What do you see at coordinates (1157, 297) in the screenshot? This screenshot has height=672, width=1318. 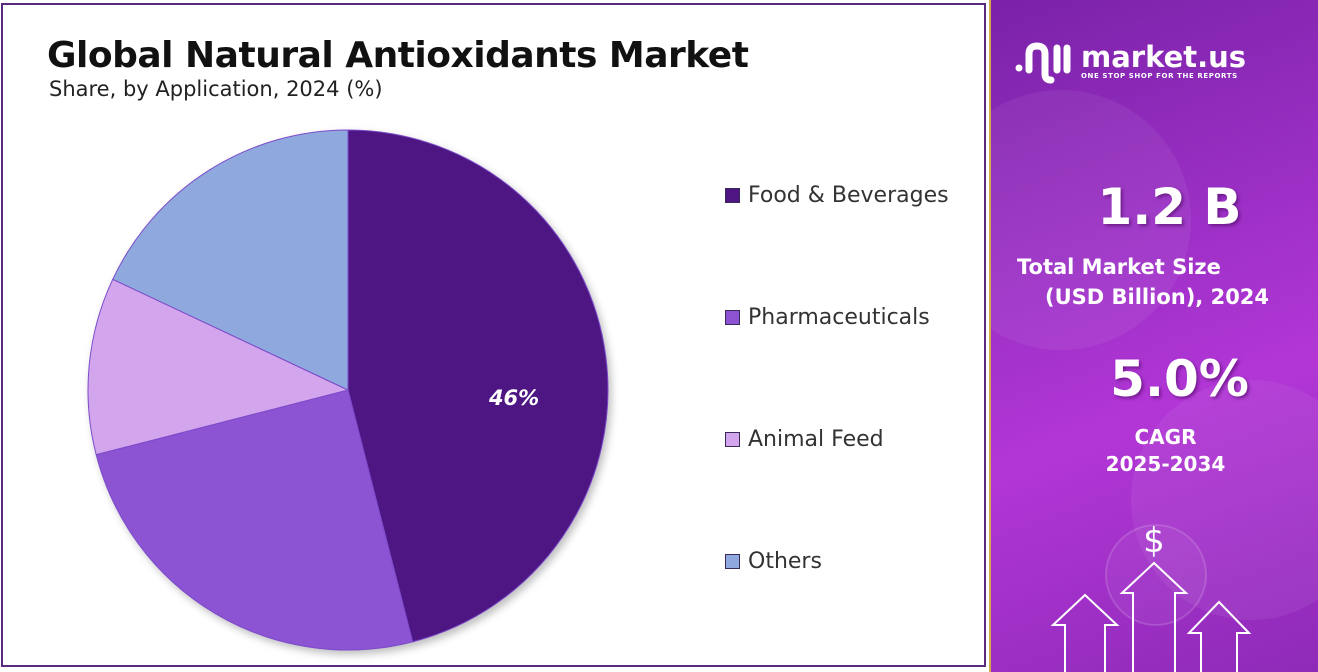 I see `market-size-unit-label: (USD Billion), 2024` at bounding box center [1157, 297].